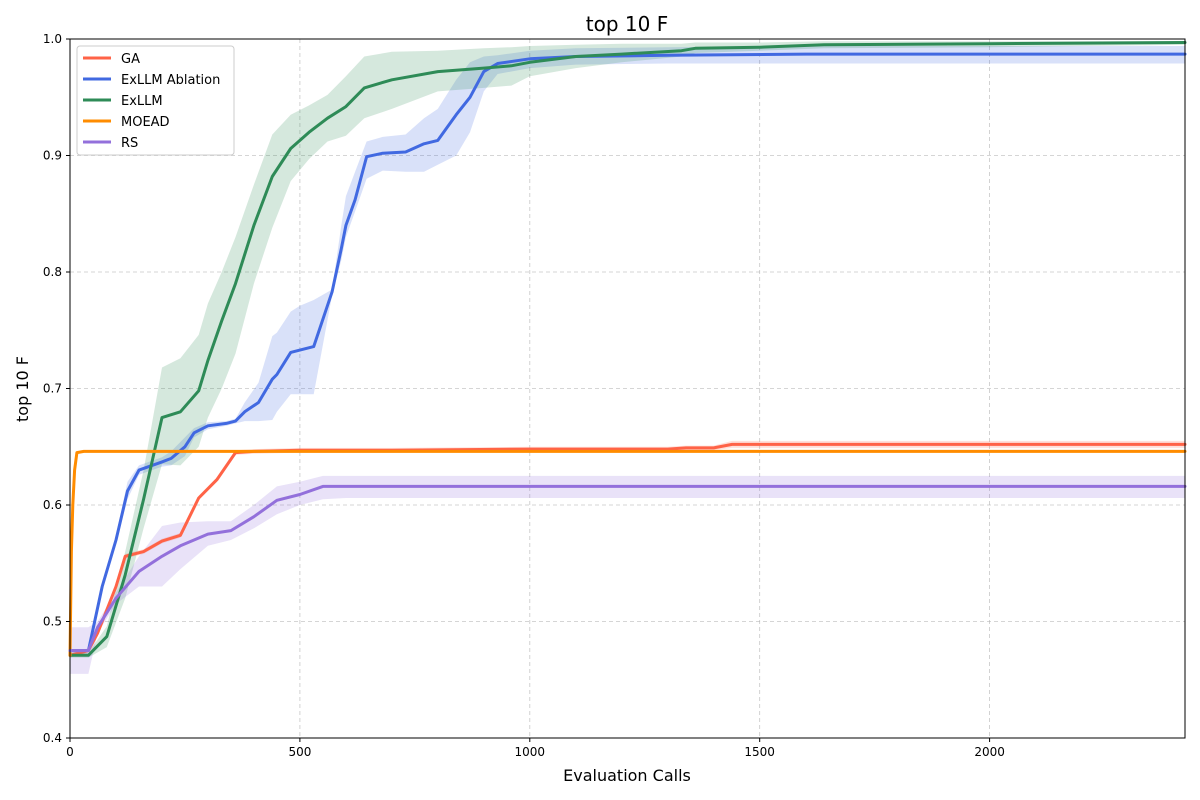  Describe the element at coordinates (530, 752) in the screenshot. I see `x-tick-label: 1000` at that location.